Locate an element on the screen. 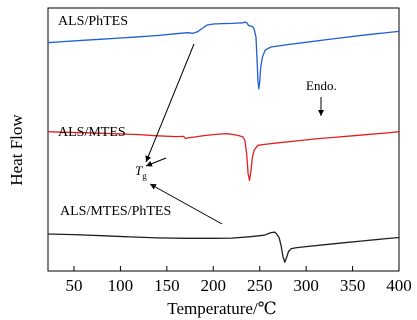  x-tick-label-400: 400 is located at coordinates (399, 285).